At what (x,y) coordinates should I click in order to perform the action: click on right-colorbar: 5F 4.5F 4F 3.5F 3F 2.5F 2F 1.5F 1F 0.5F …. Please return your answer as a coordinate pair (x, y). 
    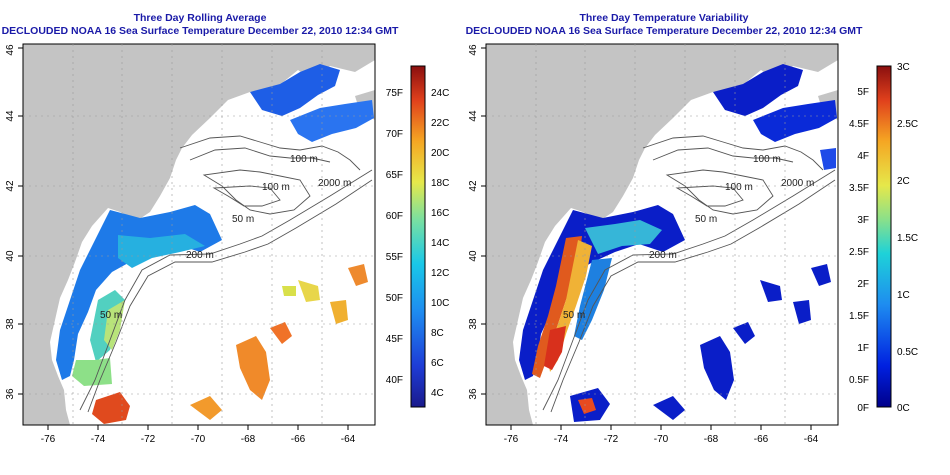
    Looking at the image, I should click on (883, 238).